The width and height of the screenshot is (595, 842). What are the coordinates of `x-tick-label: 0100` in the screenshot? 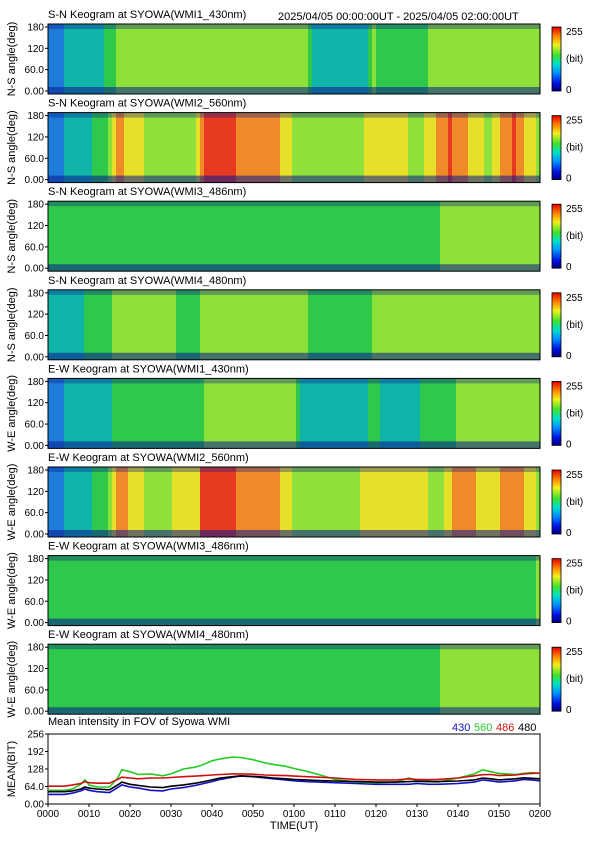 It's located at (294, 814).